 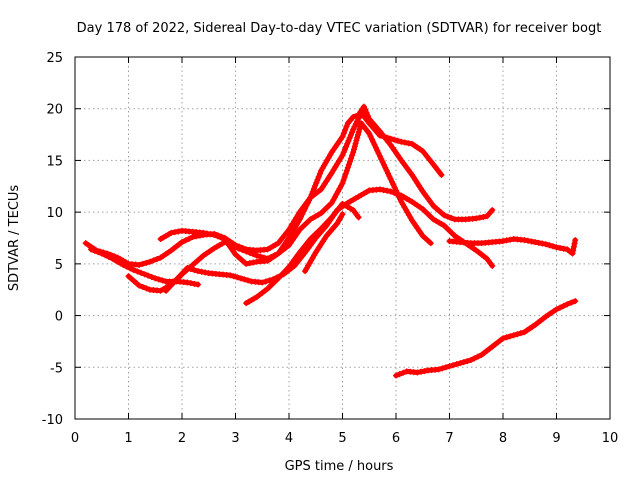 I want to click on y-tick-label: 20, so click(x=54, y=110).